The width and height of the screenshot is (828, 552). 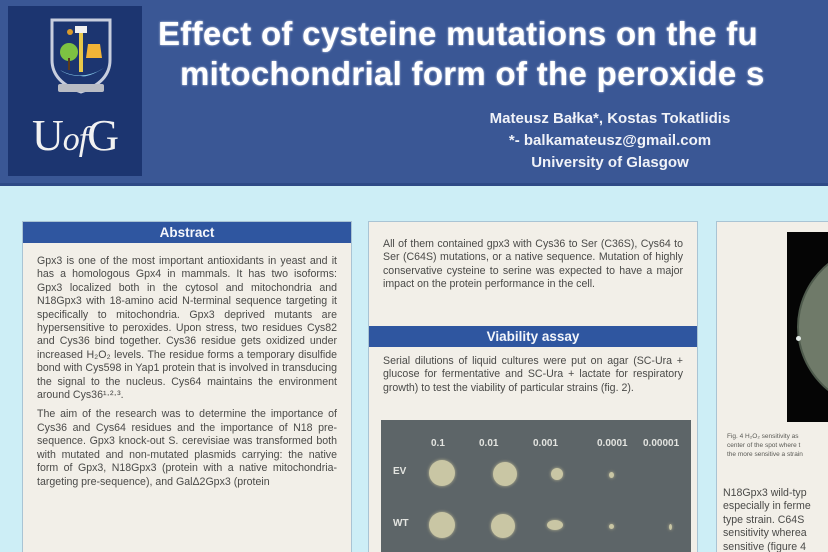 I want to click on university-logo: UofG, so click(x=75, y=91).